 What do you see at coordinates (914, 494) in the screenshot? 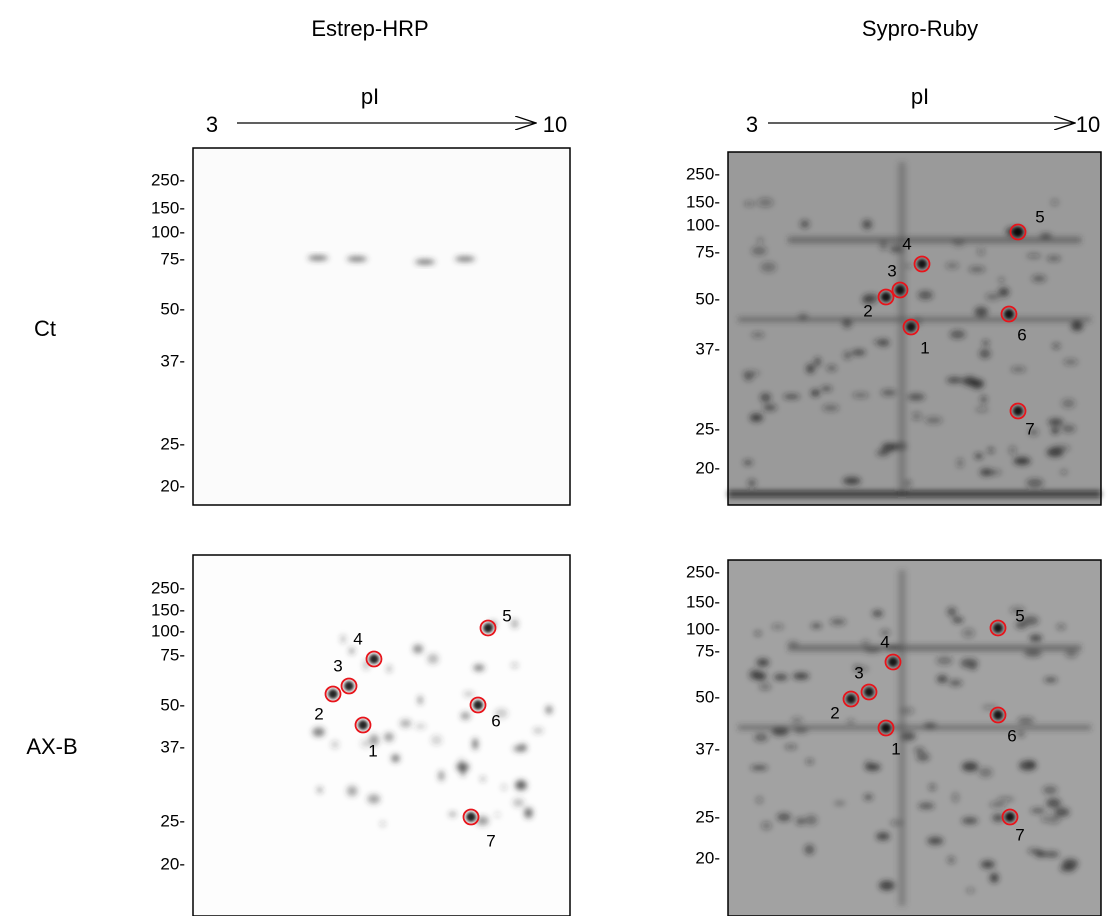
I see `gel-front` at bounding box center [914, 494].